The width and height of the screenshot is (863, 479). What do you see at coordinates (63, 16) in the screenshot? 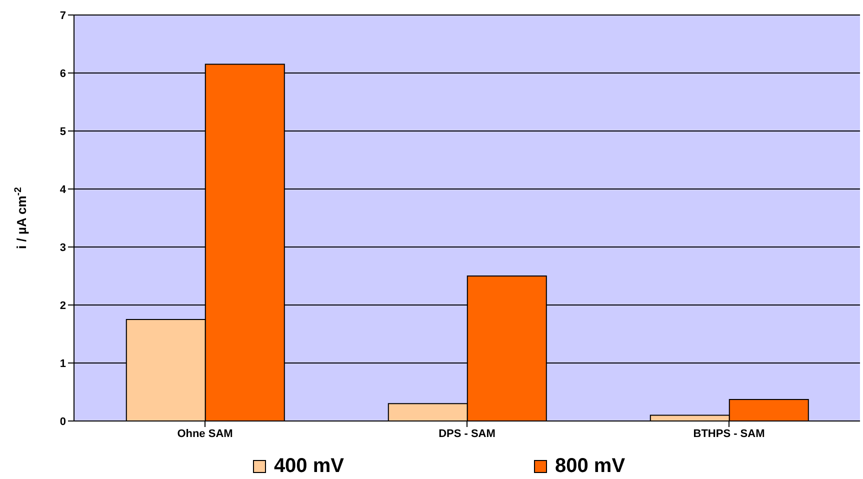
I see `y-tick-label: 7` at bounding box center [63, 16].